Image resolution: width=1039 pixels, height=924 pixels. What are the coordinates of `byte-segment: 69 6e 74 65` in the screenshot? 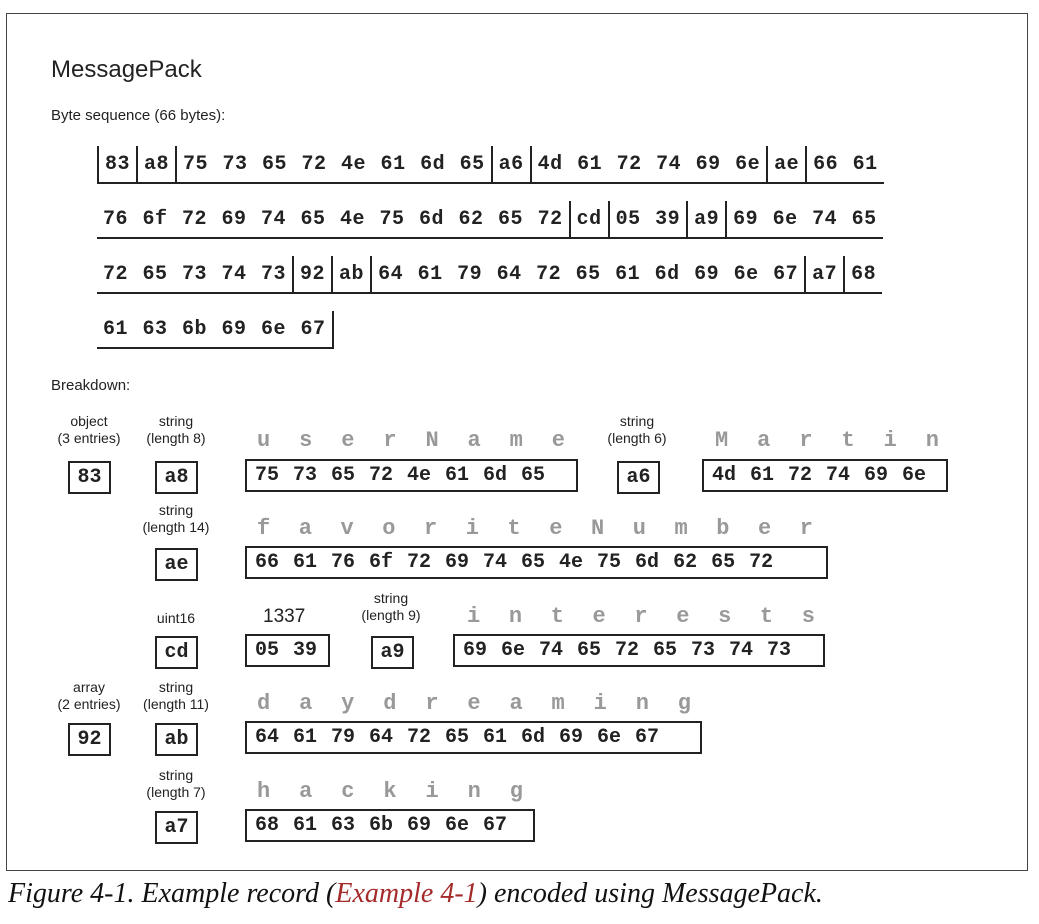 It's located at (804, 219).